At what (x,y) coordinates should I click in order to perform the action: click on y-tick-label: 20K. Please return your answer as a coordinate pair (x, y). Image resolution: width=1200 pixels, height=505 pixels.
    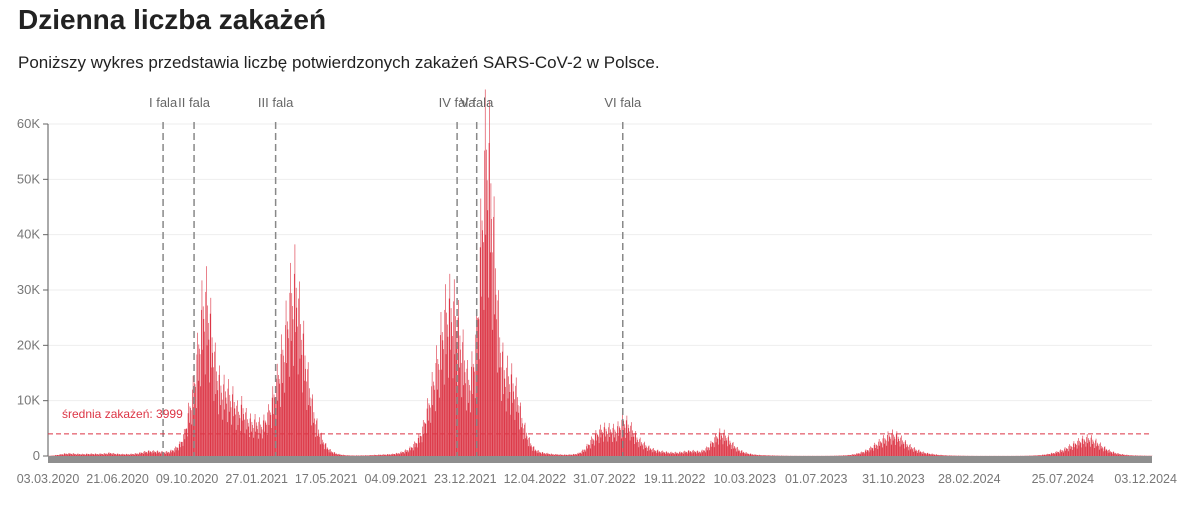
    Looking at the image, I should click on (28, 344).